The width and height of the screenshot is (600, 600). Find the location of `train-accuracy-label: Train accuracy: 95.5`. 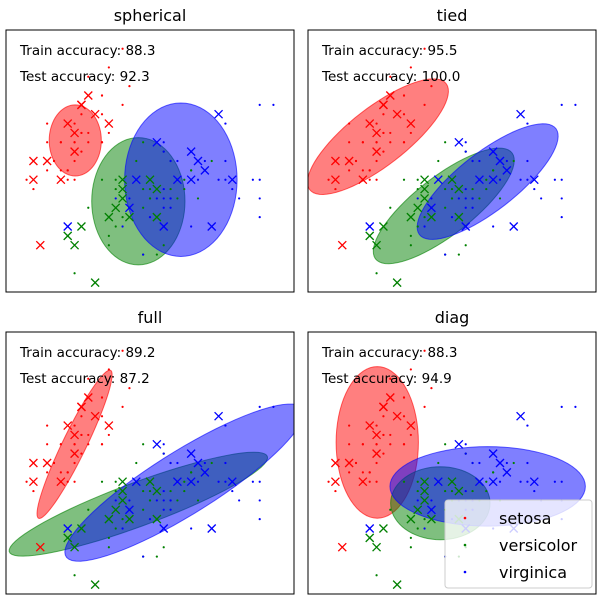

train-accuracy-label: Train accuracy: 95.5 is located at coordinates (389, 51).